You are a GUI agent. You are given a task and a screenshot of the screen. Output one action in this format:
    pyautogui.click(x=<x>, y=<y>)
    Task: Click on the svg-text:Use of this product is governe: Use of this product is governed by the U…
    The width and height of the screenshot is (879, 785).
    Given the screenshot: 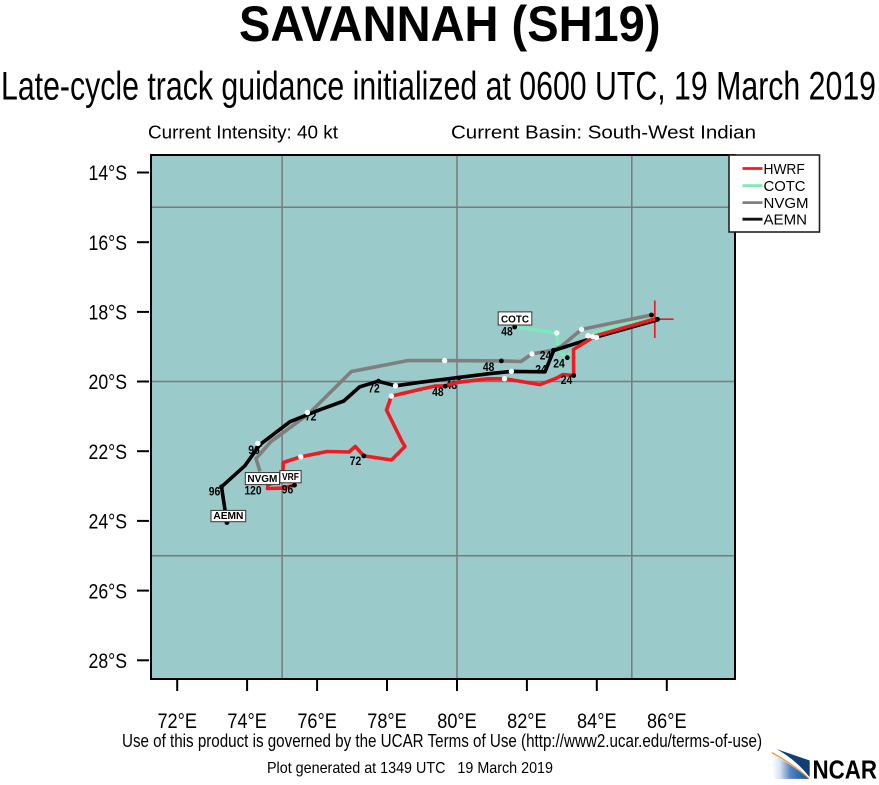 What is the action you would take?
    pyautogui.click(x=442, y=741)
    